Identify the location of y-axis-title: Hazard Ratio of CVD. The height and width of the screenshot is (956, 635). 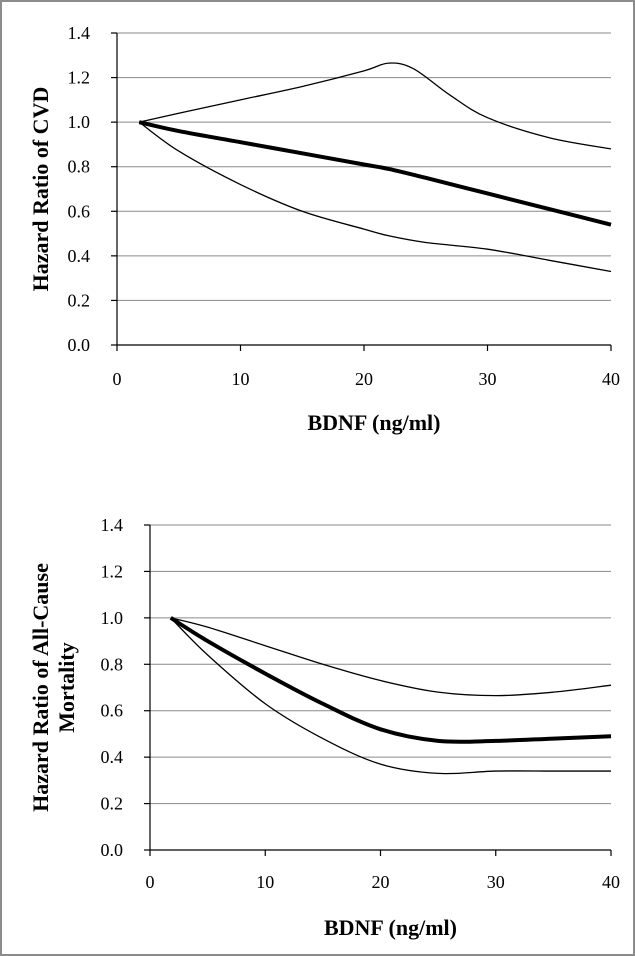
(40, 189).